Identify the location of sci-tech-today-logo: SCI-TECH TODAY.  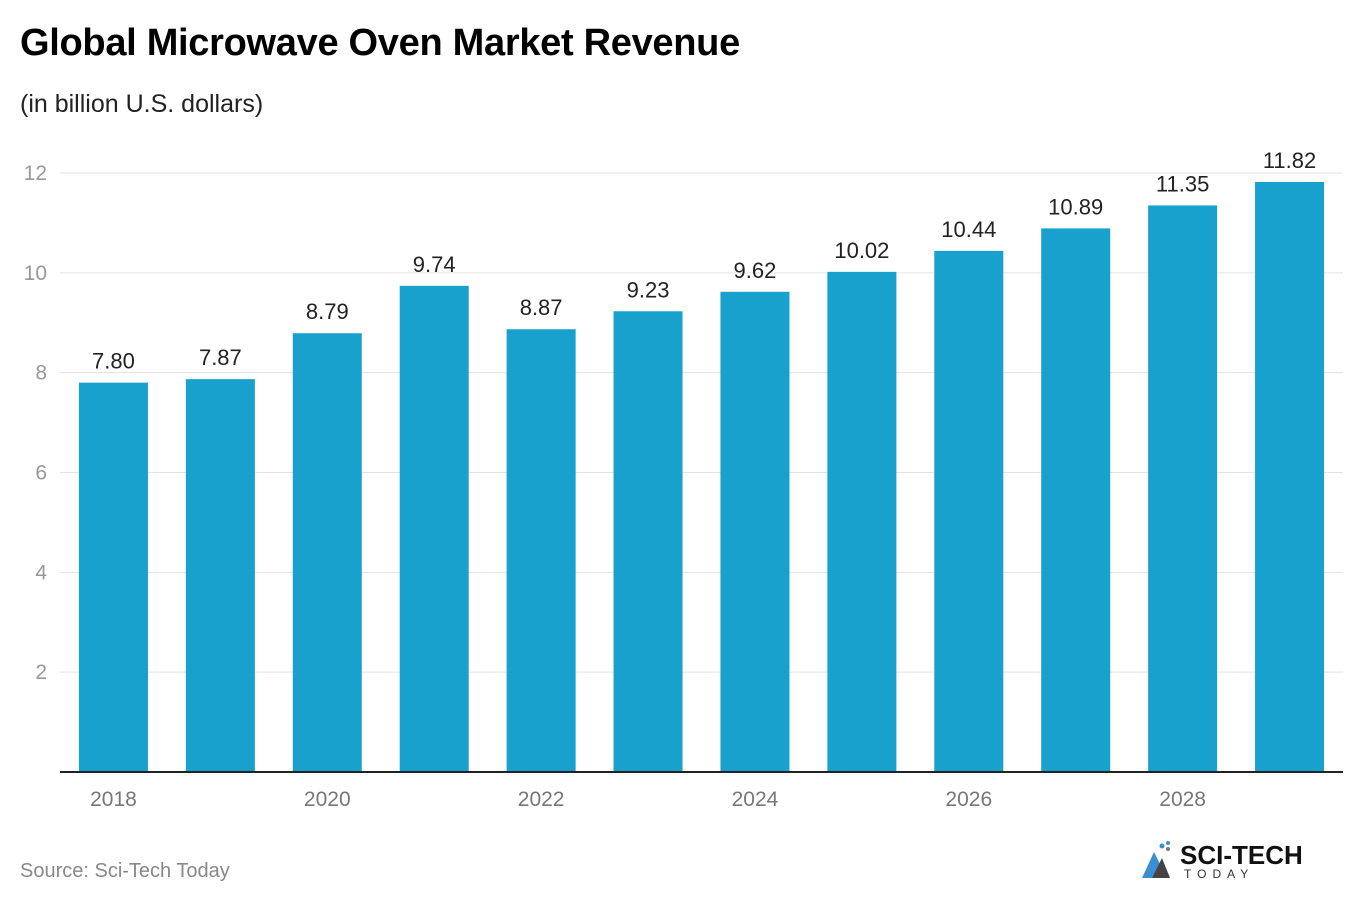
(1222, 860).